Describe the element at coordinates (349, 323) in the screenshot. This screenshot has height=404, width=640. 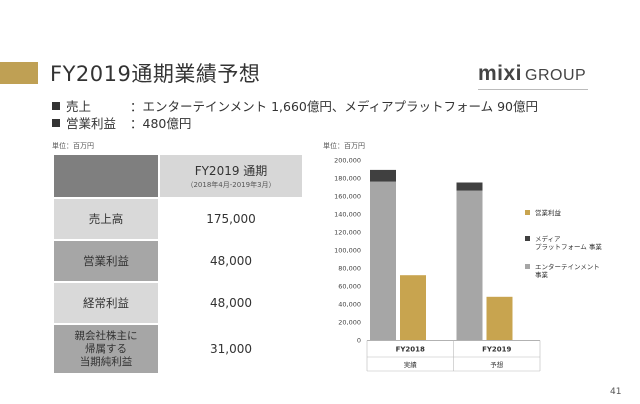
I see `y-tick-label: 20,000` at that location.